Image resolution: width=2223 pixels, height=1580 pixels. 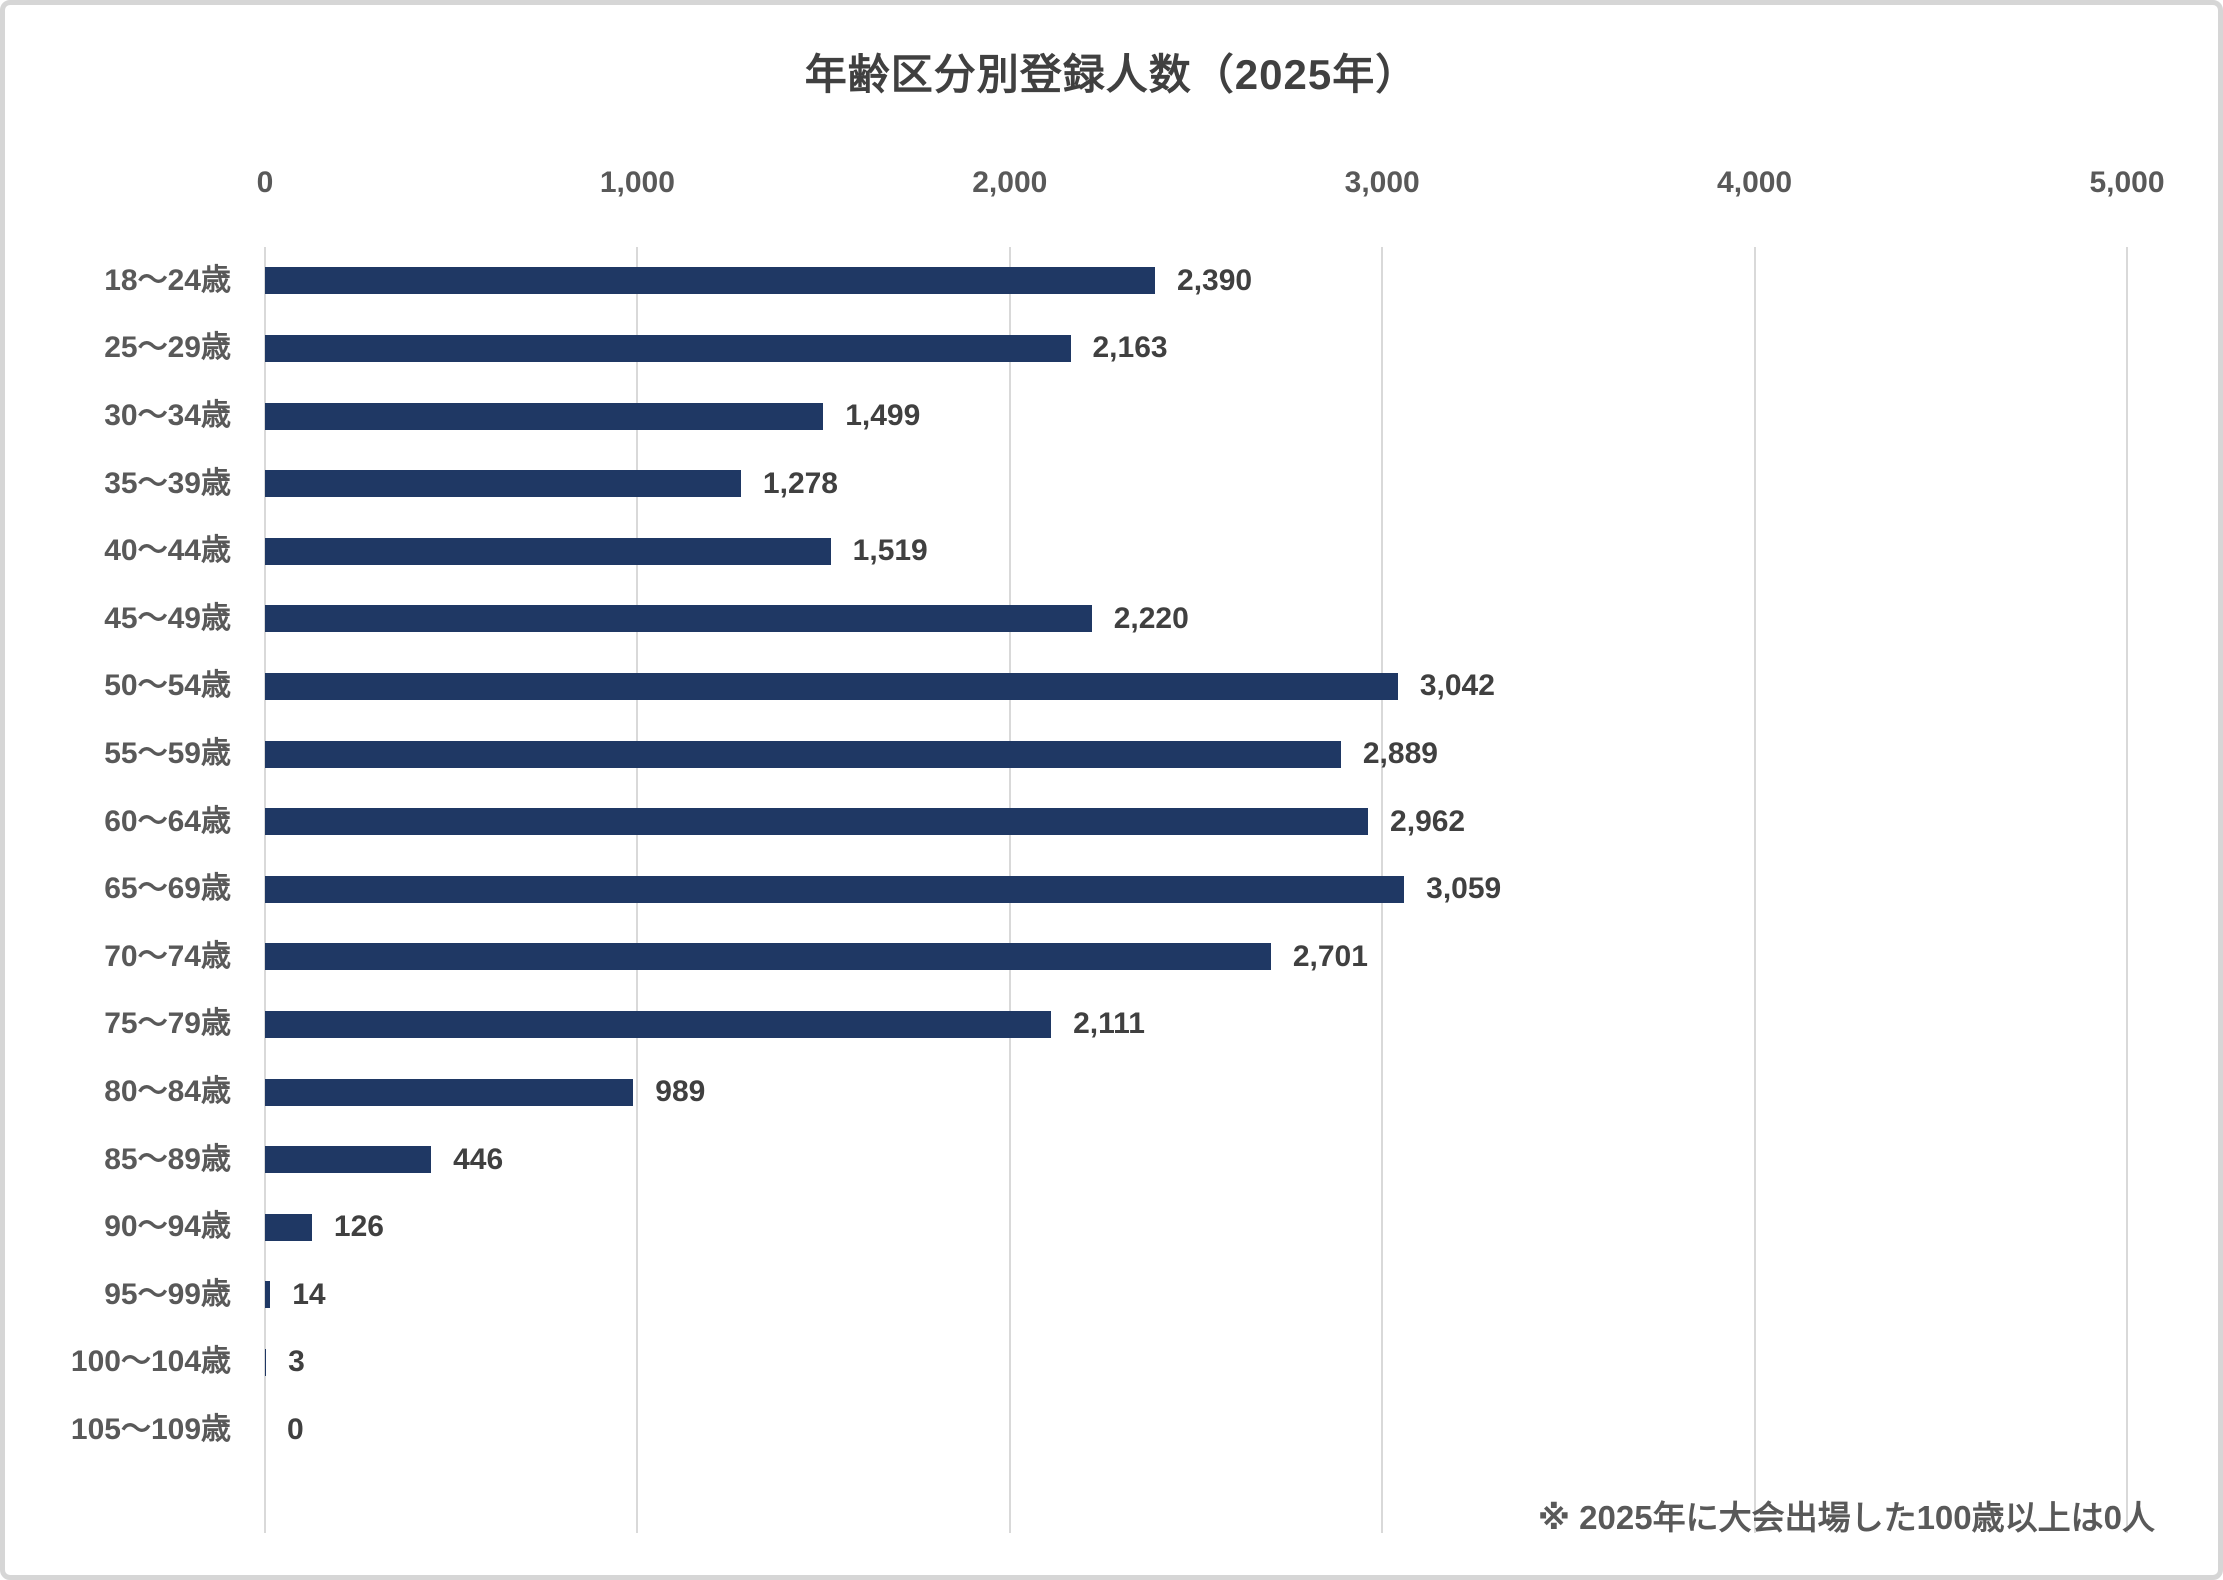 What do you see at coordinates (167, 686) in the screenshot?
I see `category-label: 50〜54歳` at bounding box center [167, 686].